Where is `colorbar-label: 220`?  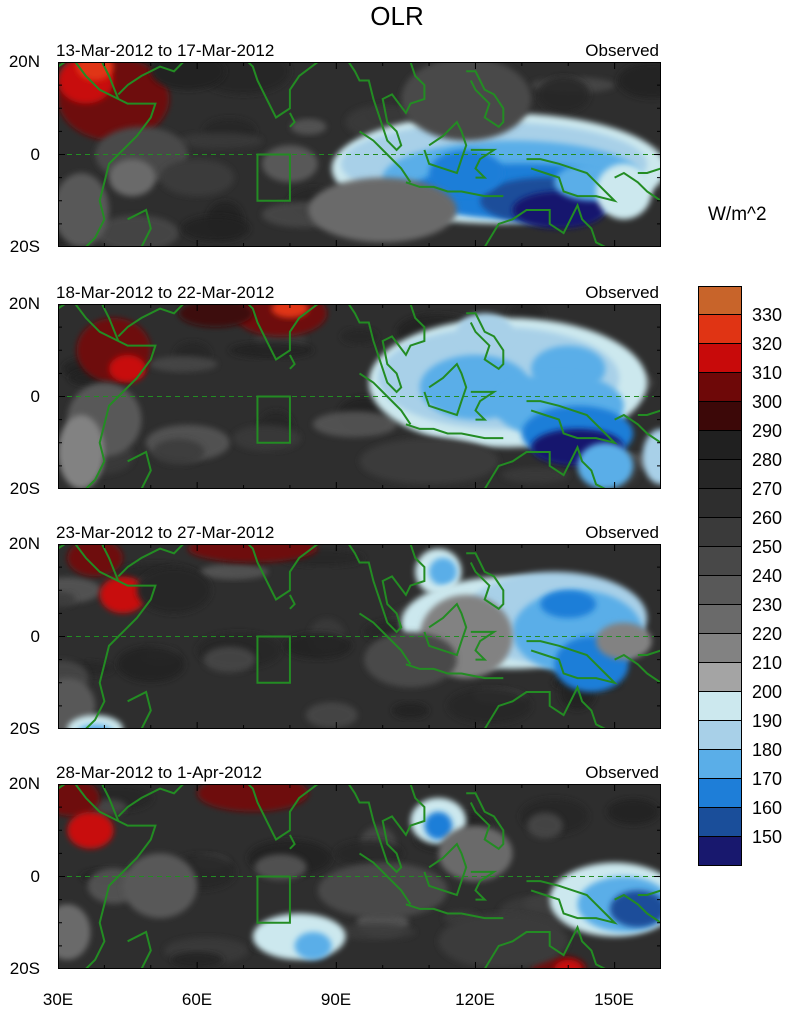 colorbar-label: 220 is located at coordinates (767, 634).